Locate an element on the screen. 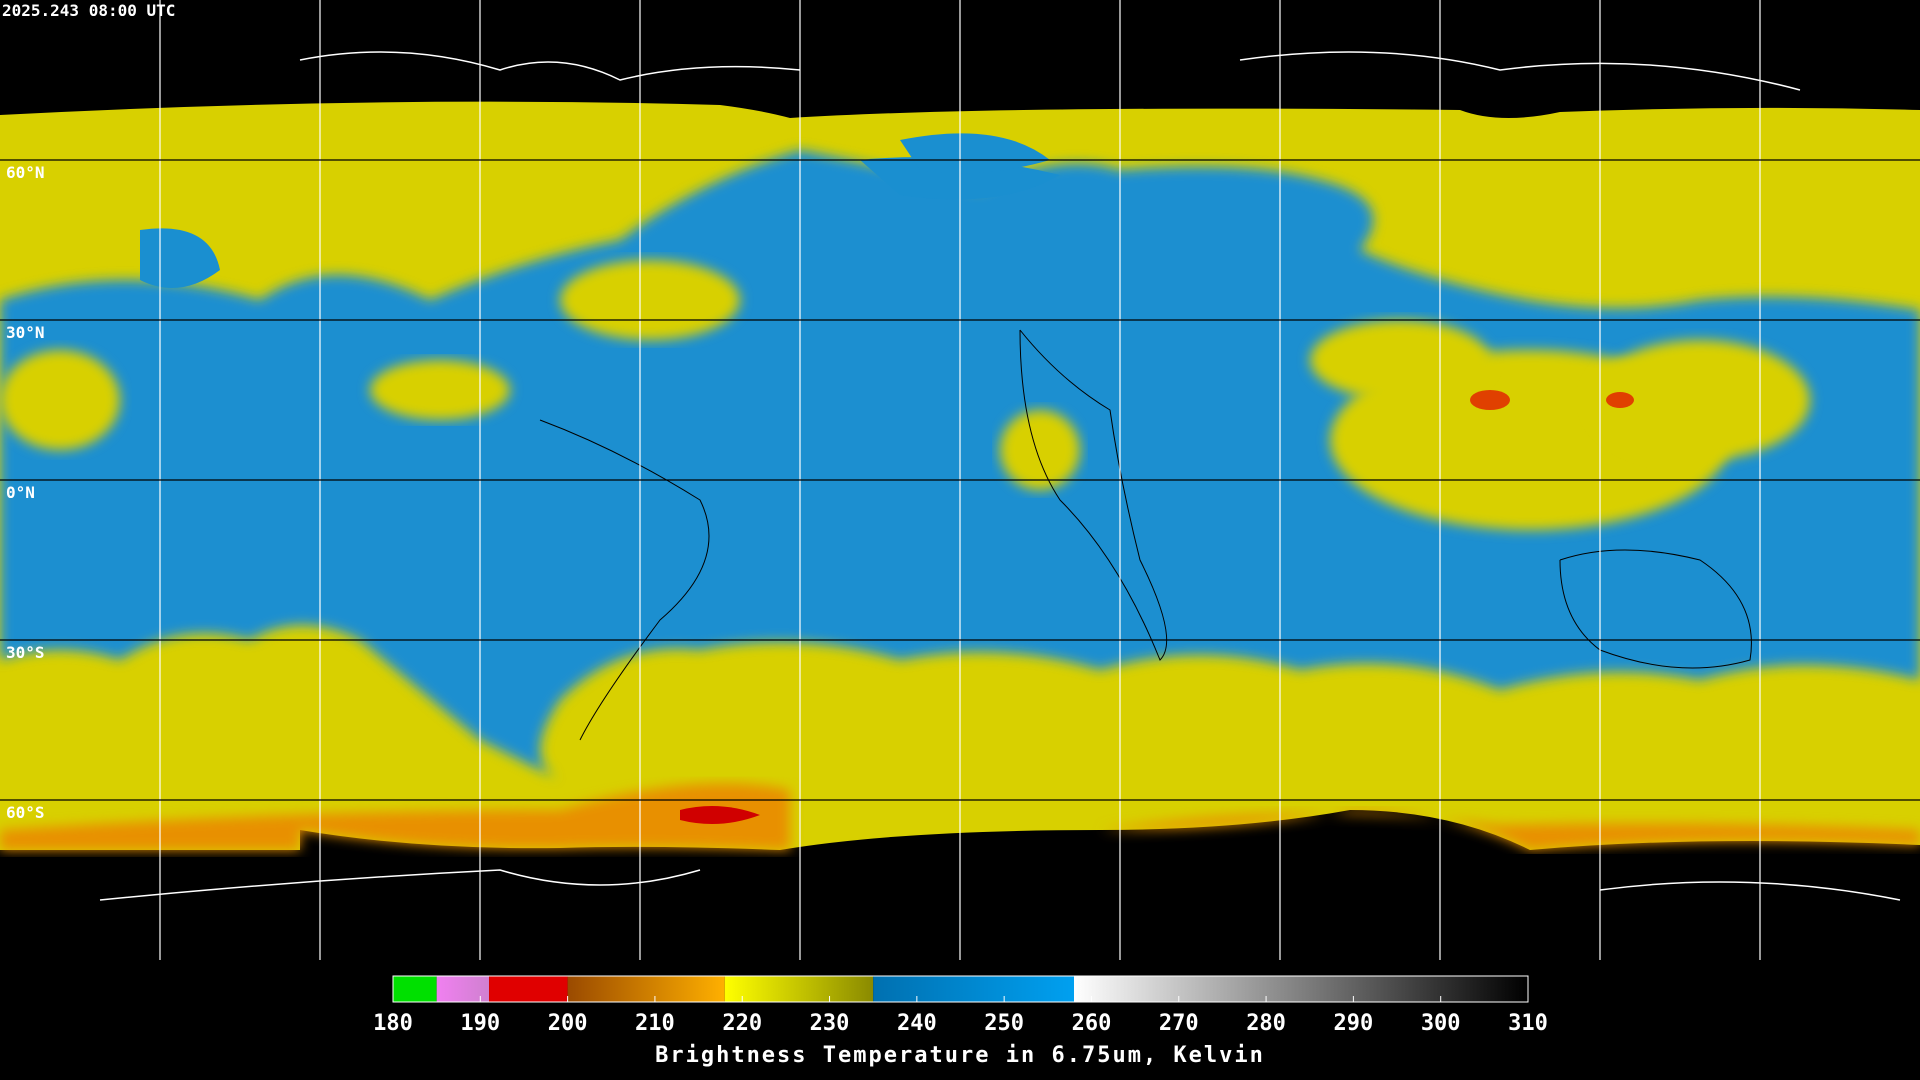  colorbar-tick-label: 180 is located at coordinates (393, 1023).